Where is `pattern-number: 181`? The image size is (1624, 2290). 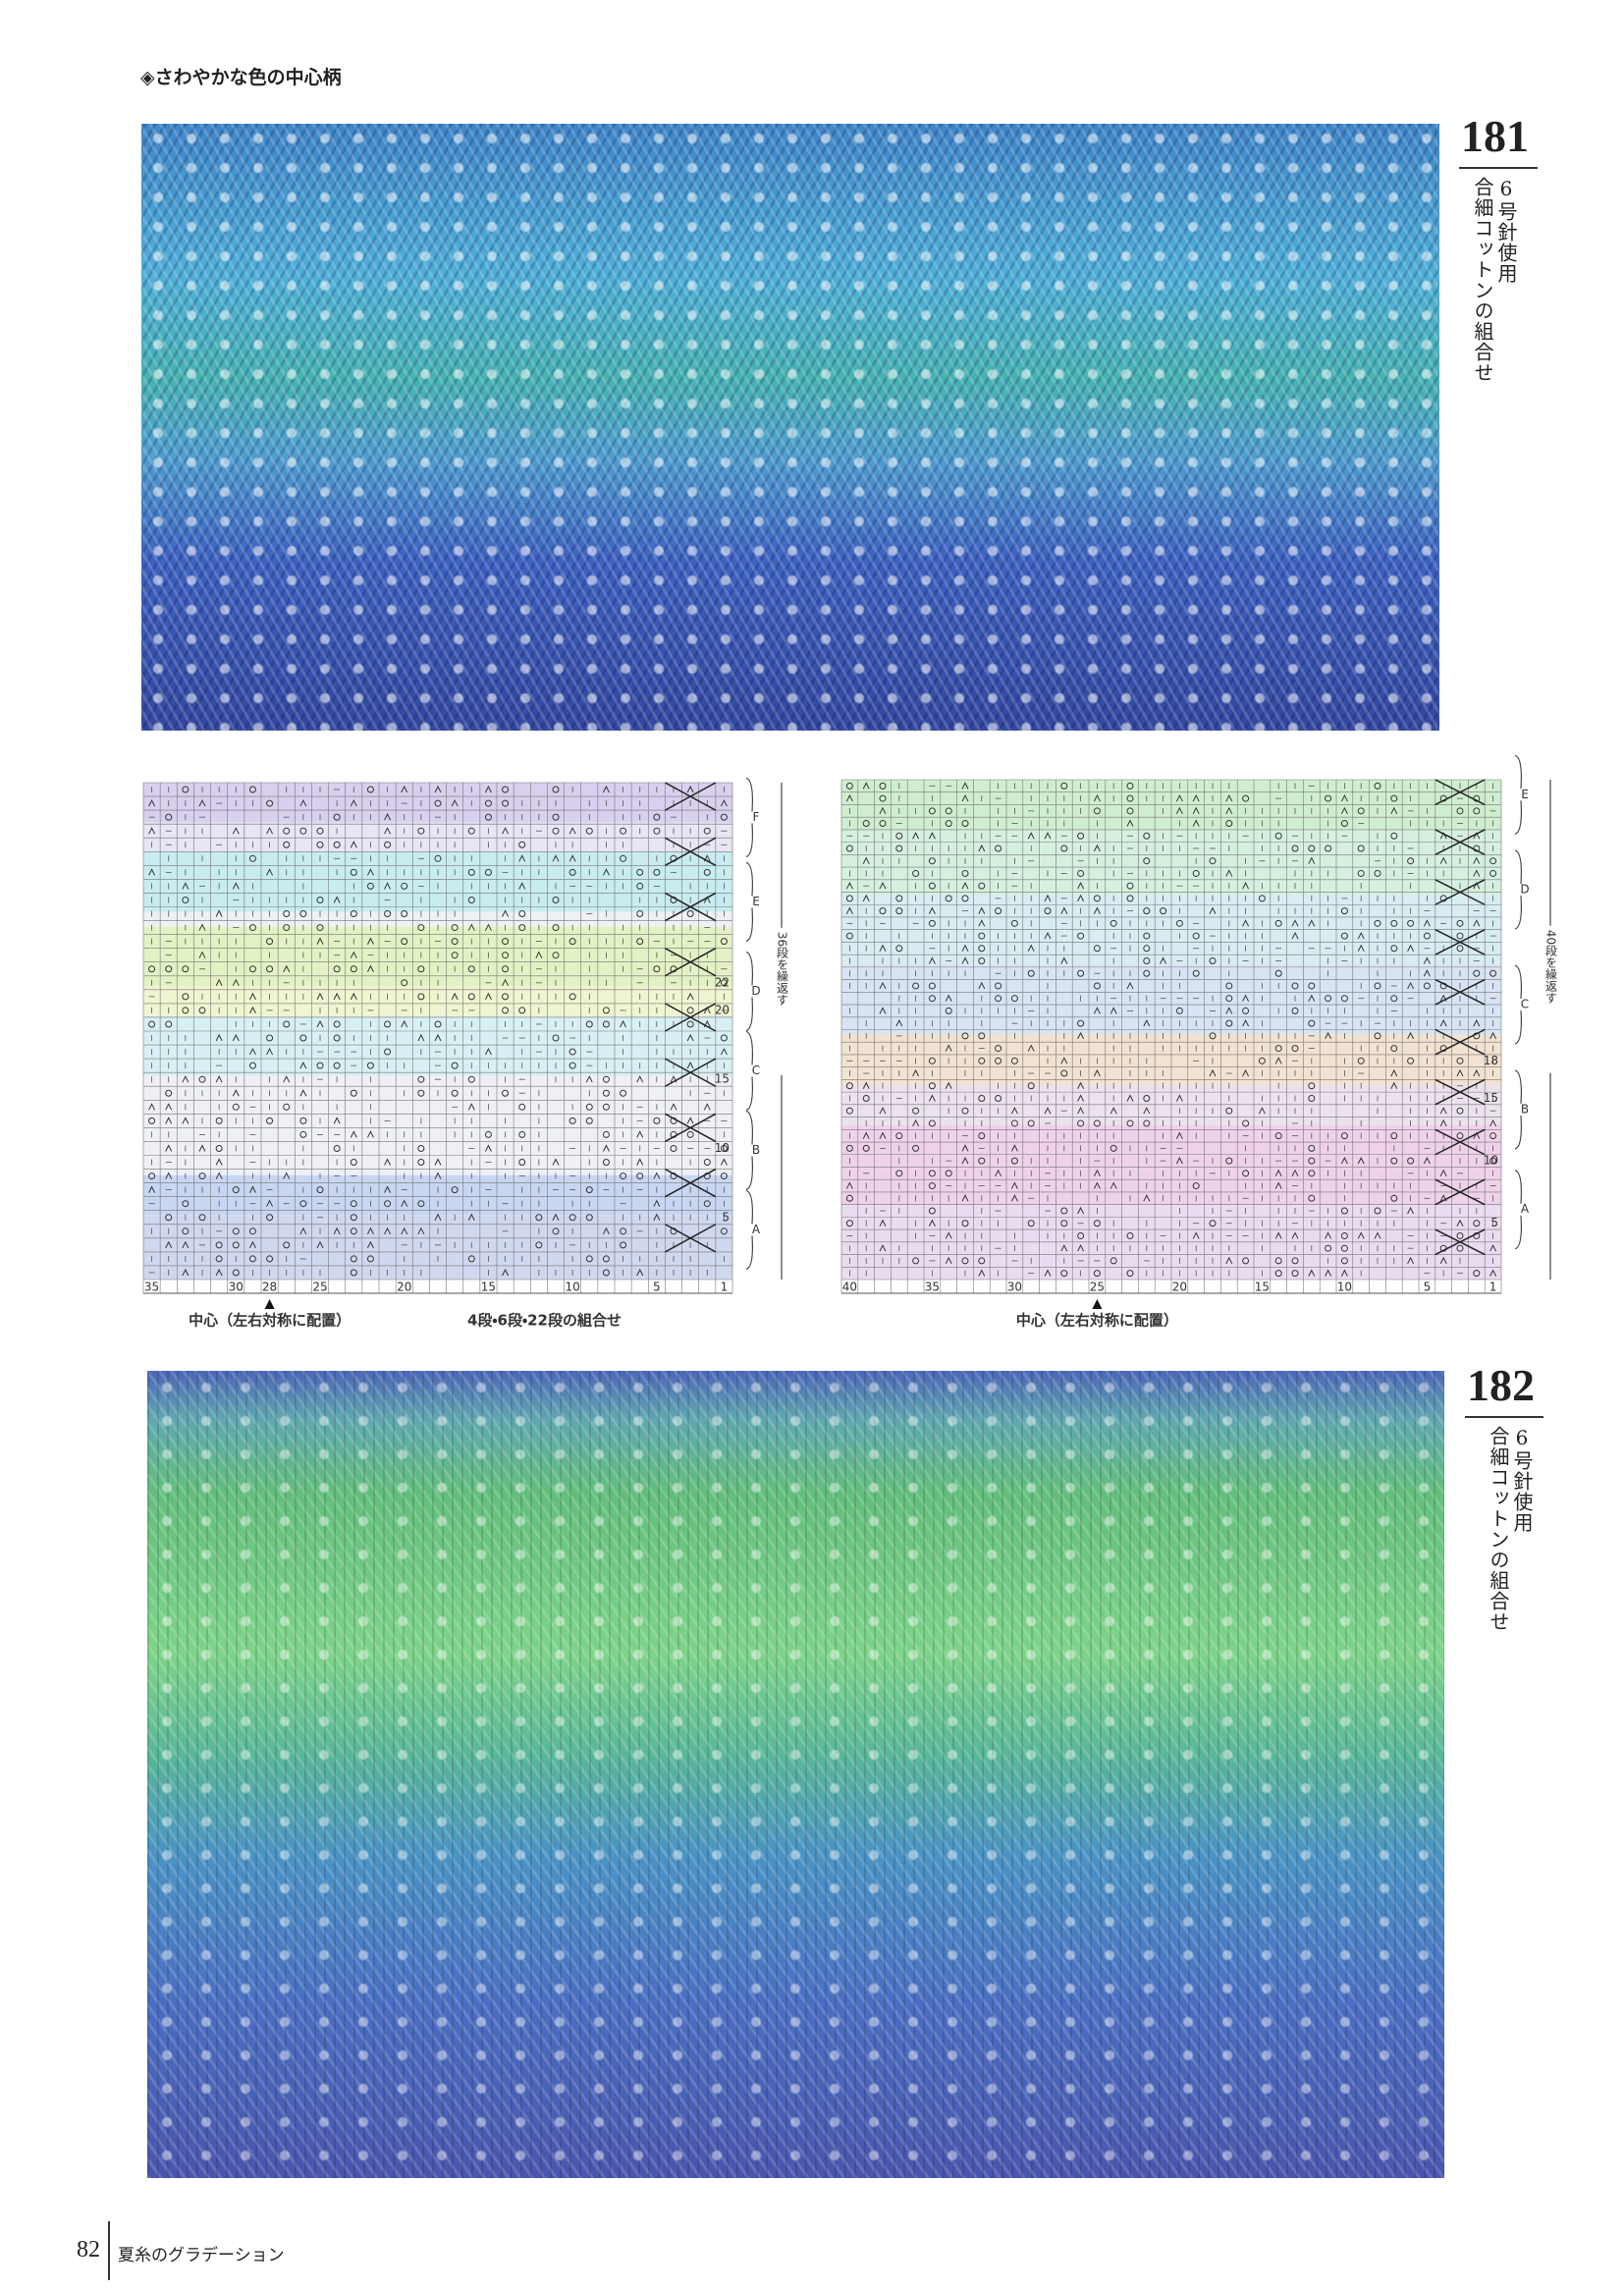 pattern-number: 181 is located at coordinates (1495, 136).